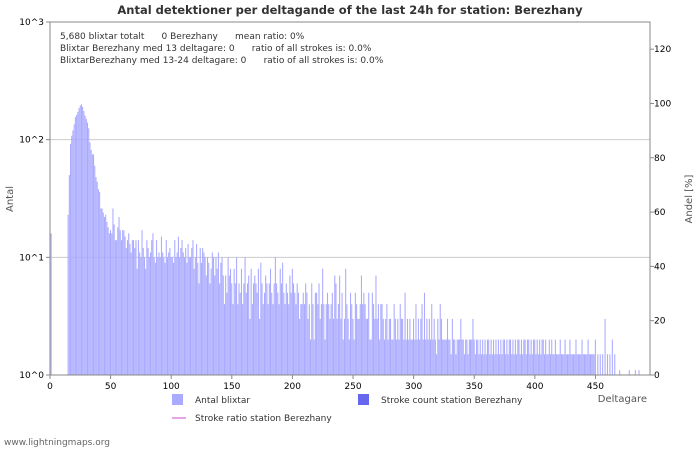 The width and height of the screenshot is (700, 450). Describe the element at coordinates (595, 387) in the screenshot. I see `x-tick-label-450: 450` at that location.